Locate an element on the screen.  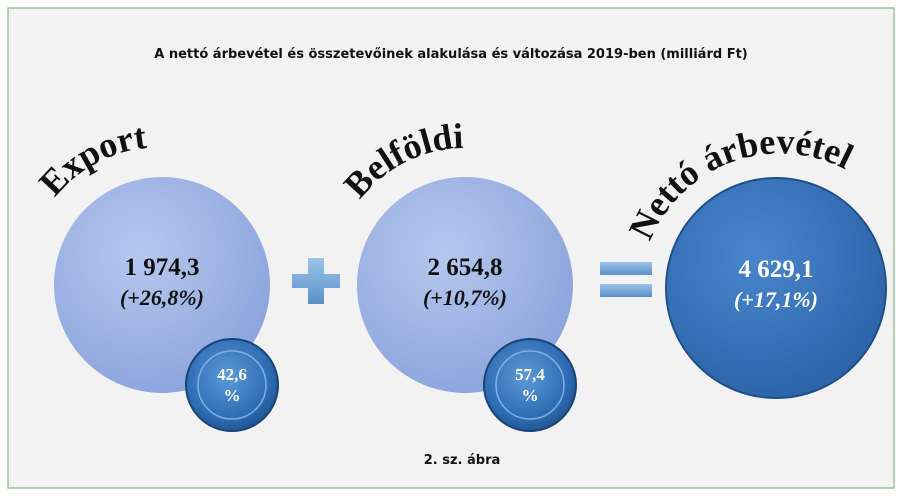
export-share-ring is located at coordinates (232, 385).